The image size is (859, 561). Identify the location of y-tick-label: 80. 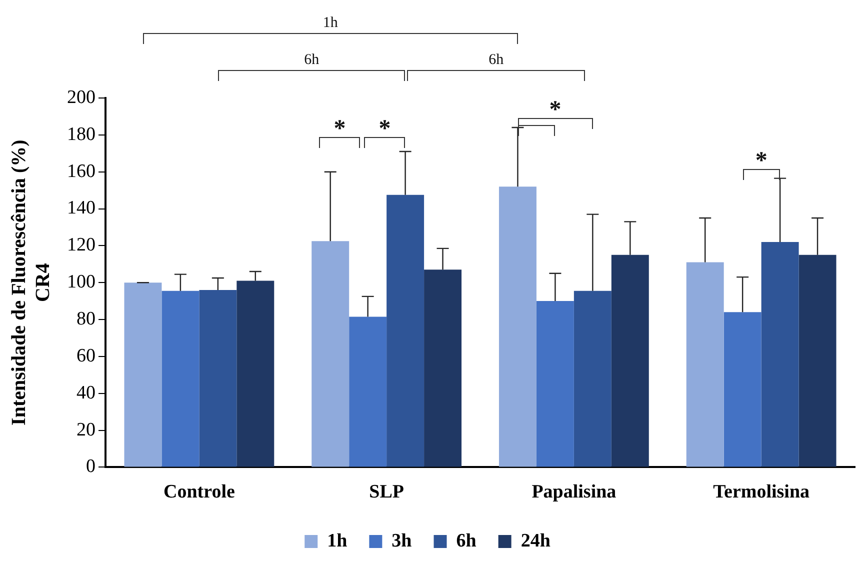
(86, 319).